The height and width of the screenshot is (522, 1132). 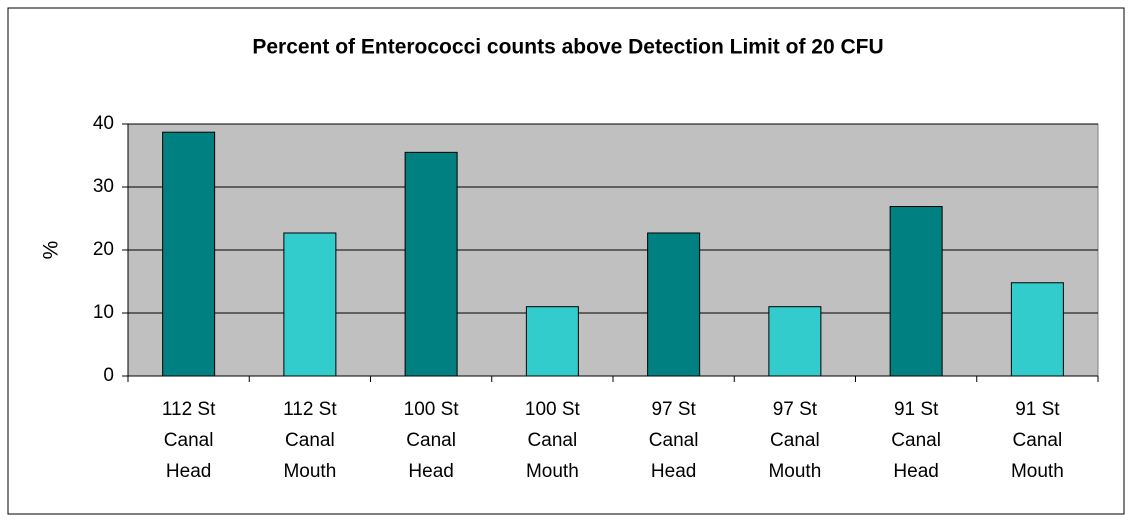 What do you see at coordinates (103, 312) in the screenshot?
I see `y-tick-label: 10` at bounding box center [103, 312].